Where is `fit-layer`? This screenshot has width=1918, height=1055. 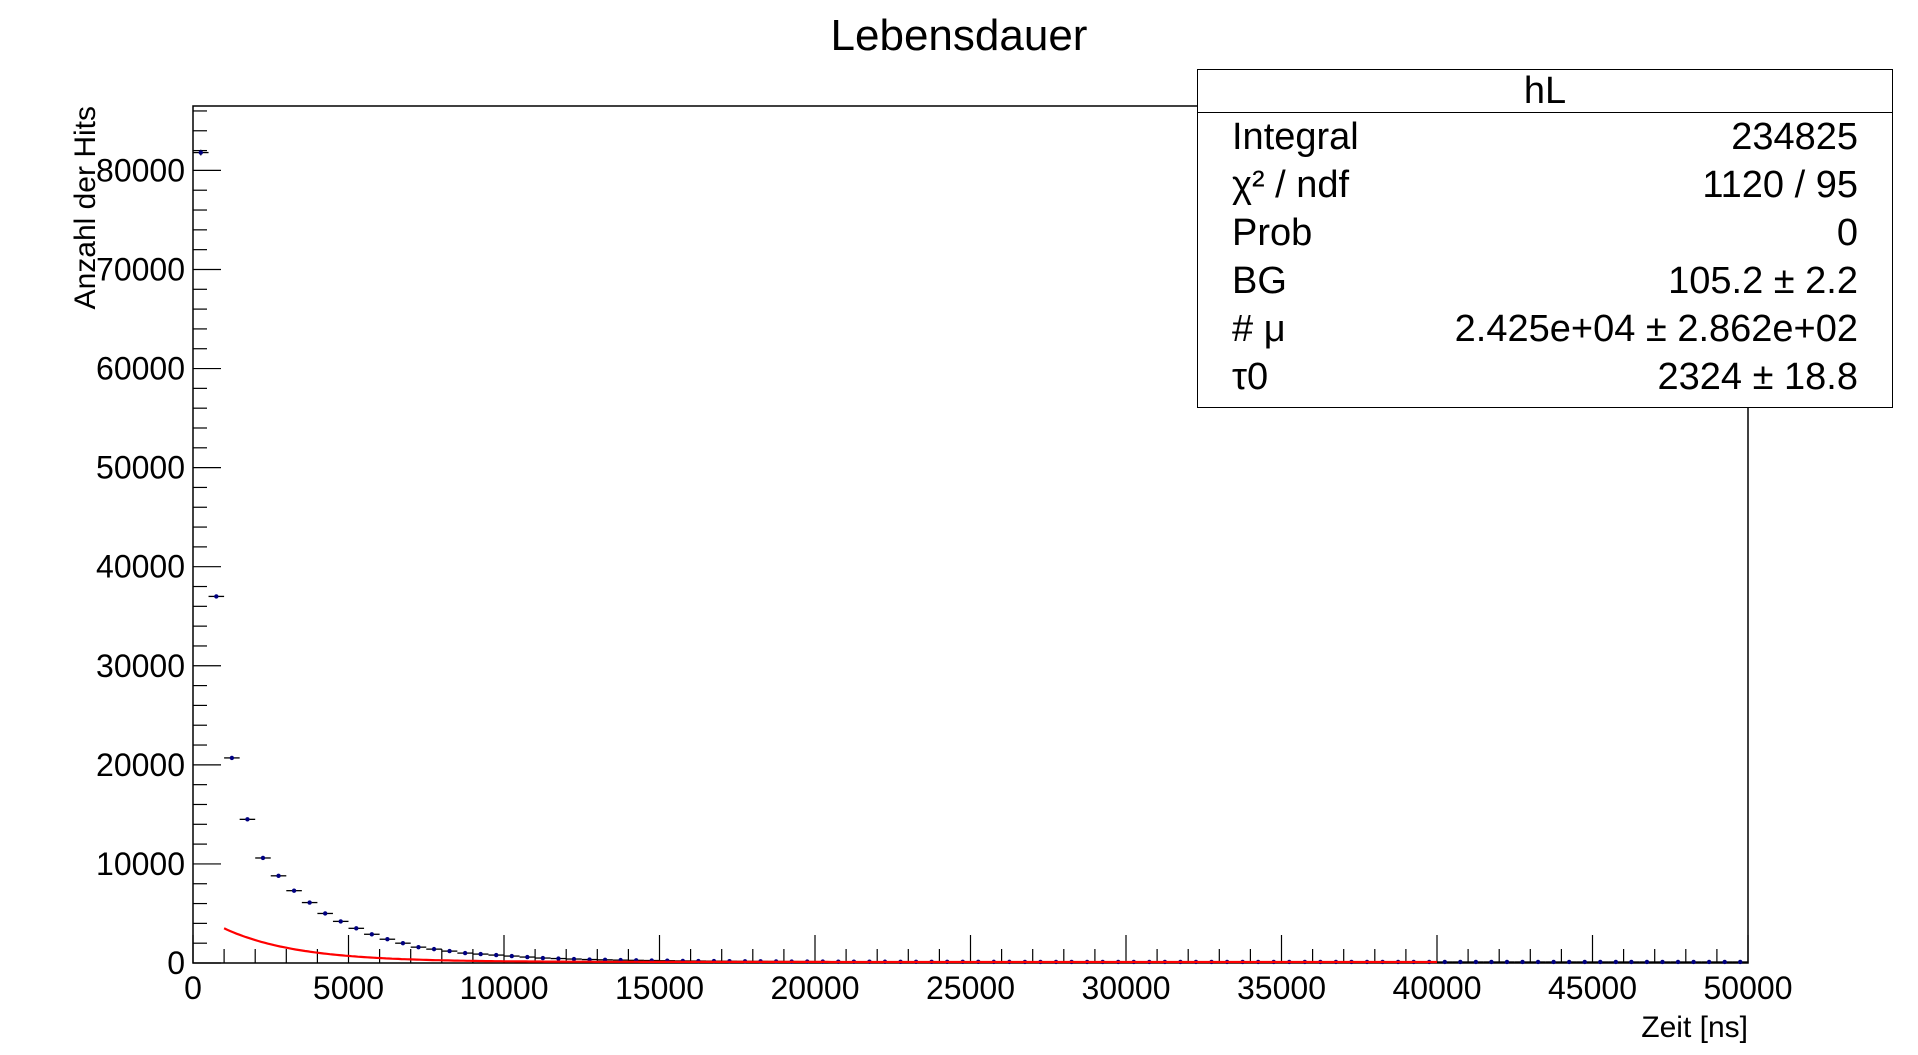 fit-layer is located at coordinates (830, 945).